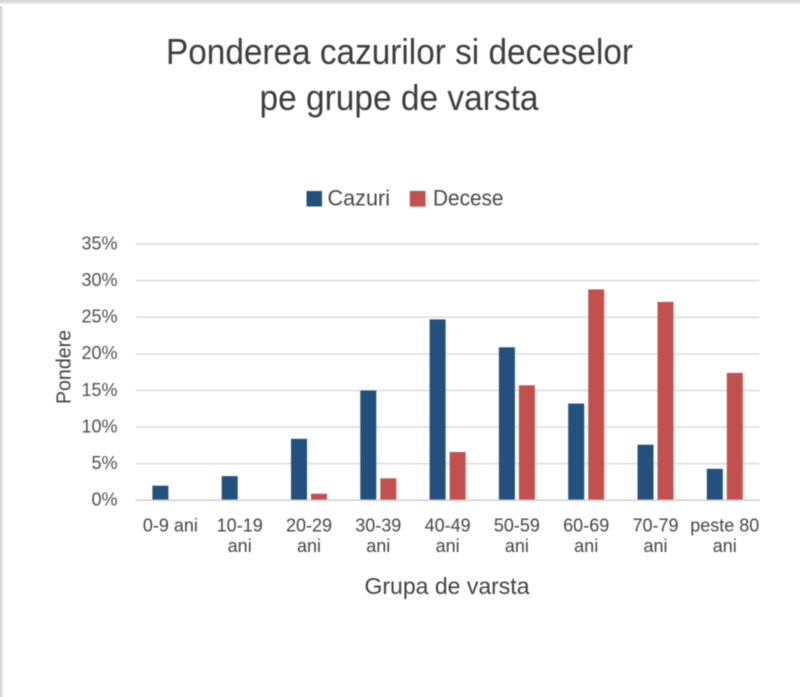  What do you see at coordinates (240, 526) in the screenshot?
I see `svg-text: 10-19` at bounding box center [240, 526].